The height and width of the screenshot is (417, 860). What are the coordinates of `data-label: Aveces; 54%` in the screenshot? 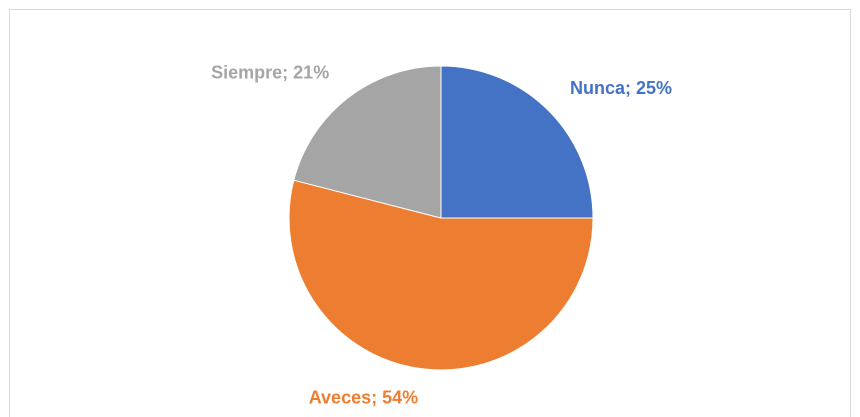 It's located at (363, 398).